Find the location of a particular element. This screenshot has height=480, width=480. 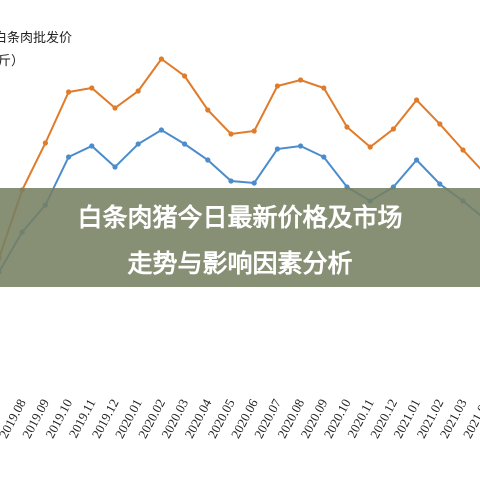

chart-title: 白条肉批发价 is located at coordinates (36, 38).